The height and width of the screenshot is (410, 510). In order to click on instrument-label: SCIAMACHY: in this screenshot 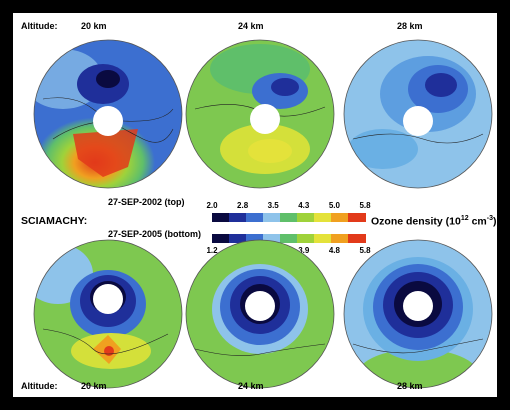, I will do `click(54, 221)`.